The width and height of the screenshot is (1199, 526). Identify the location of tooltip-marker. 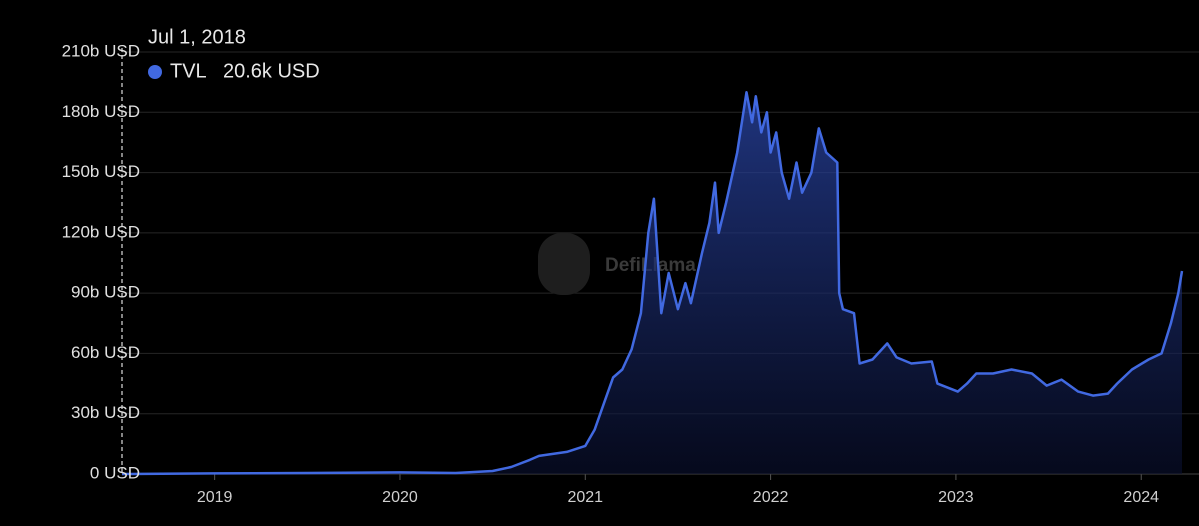
(155, 72).